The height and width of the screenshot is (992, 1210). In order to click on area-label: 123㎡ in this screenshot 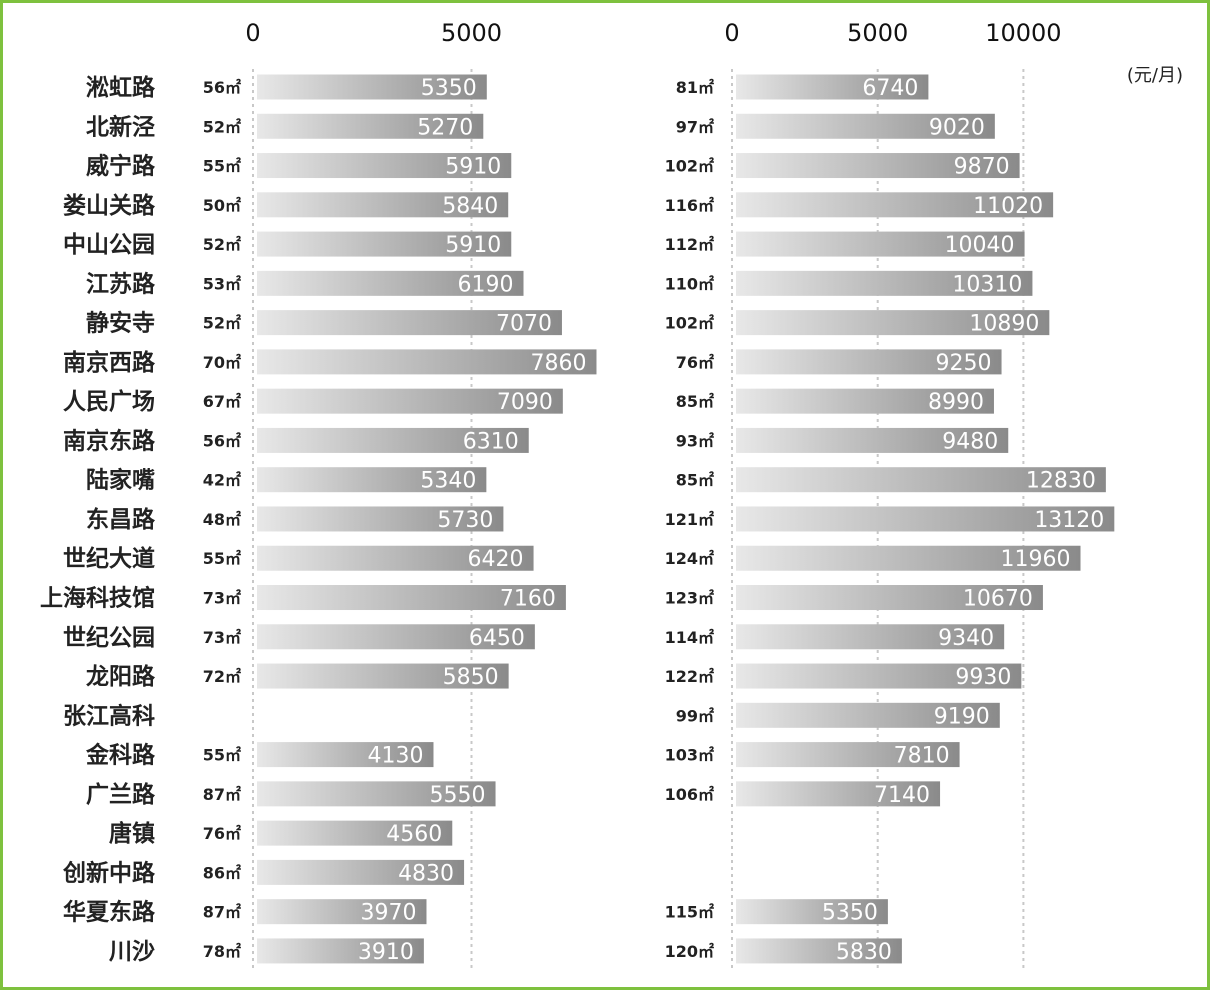, I will do `click(689, 598)`.